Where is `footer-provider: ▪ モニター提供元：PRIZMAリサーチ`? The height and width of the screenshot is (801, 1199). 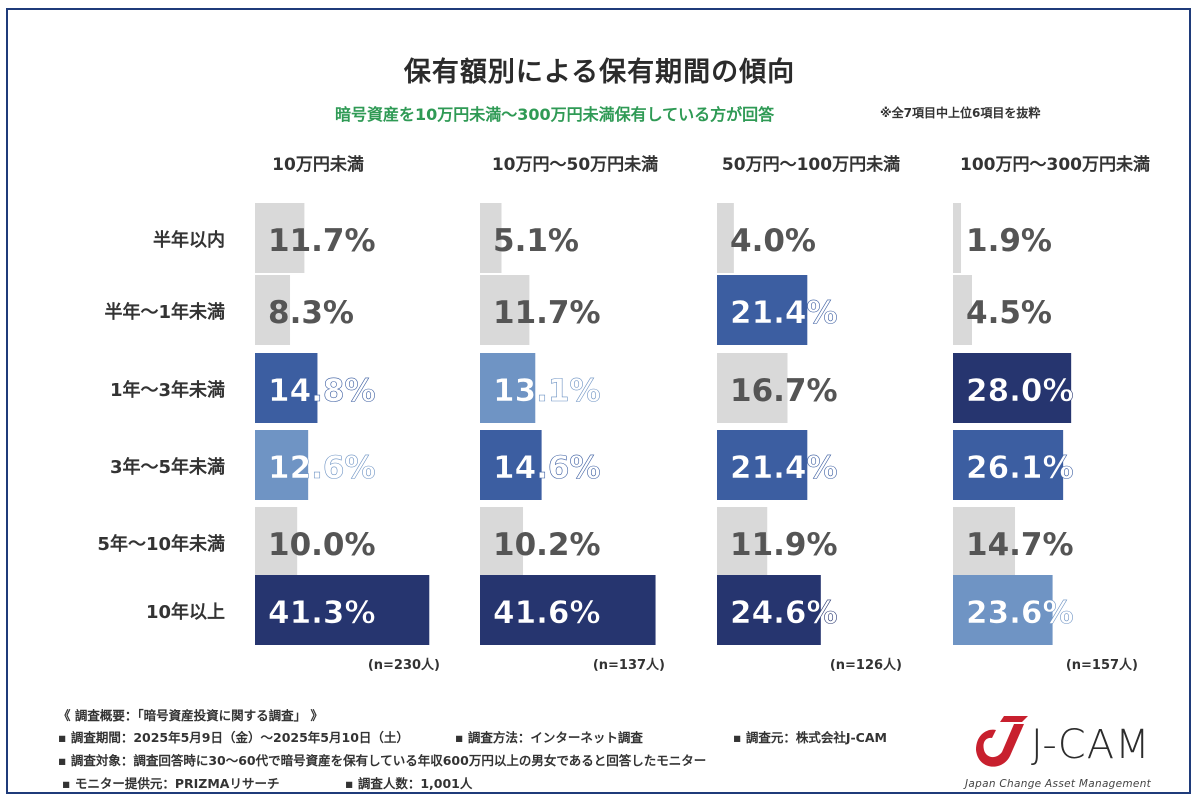
footer-provider: ▪ モニター提供元：PRIZMAリサーチ is located at coordinates (171, 783).